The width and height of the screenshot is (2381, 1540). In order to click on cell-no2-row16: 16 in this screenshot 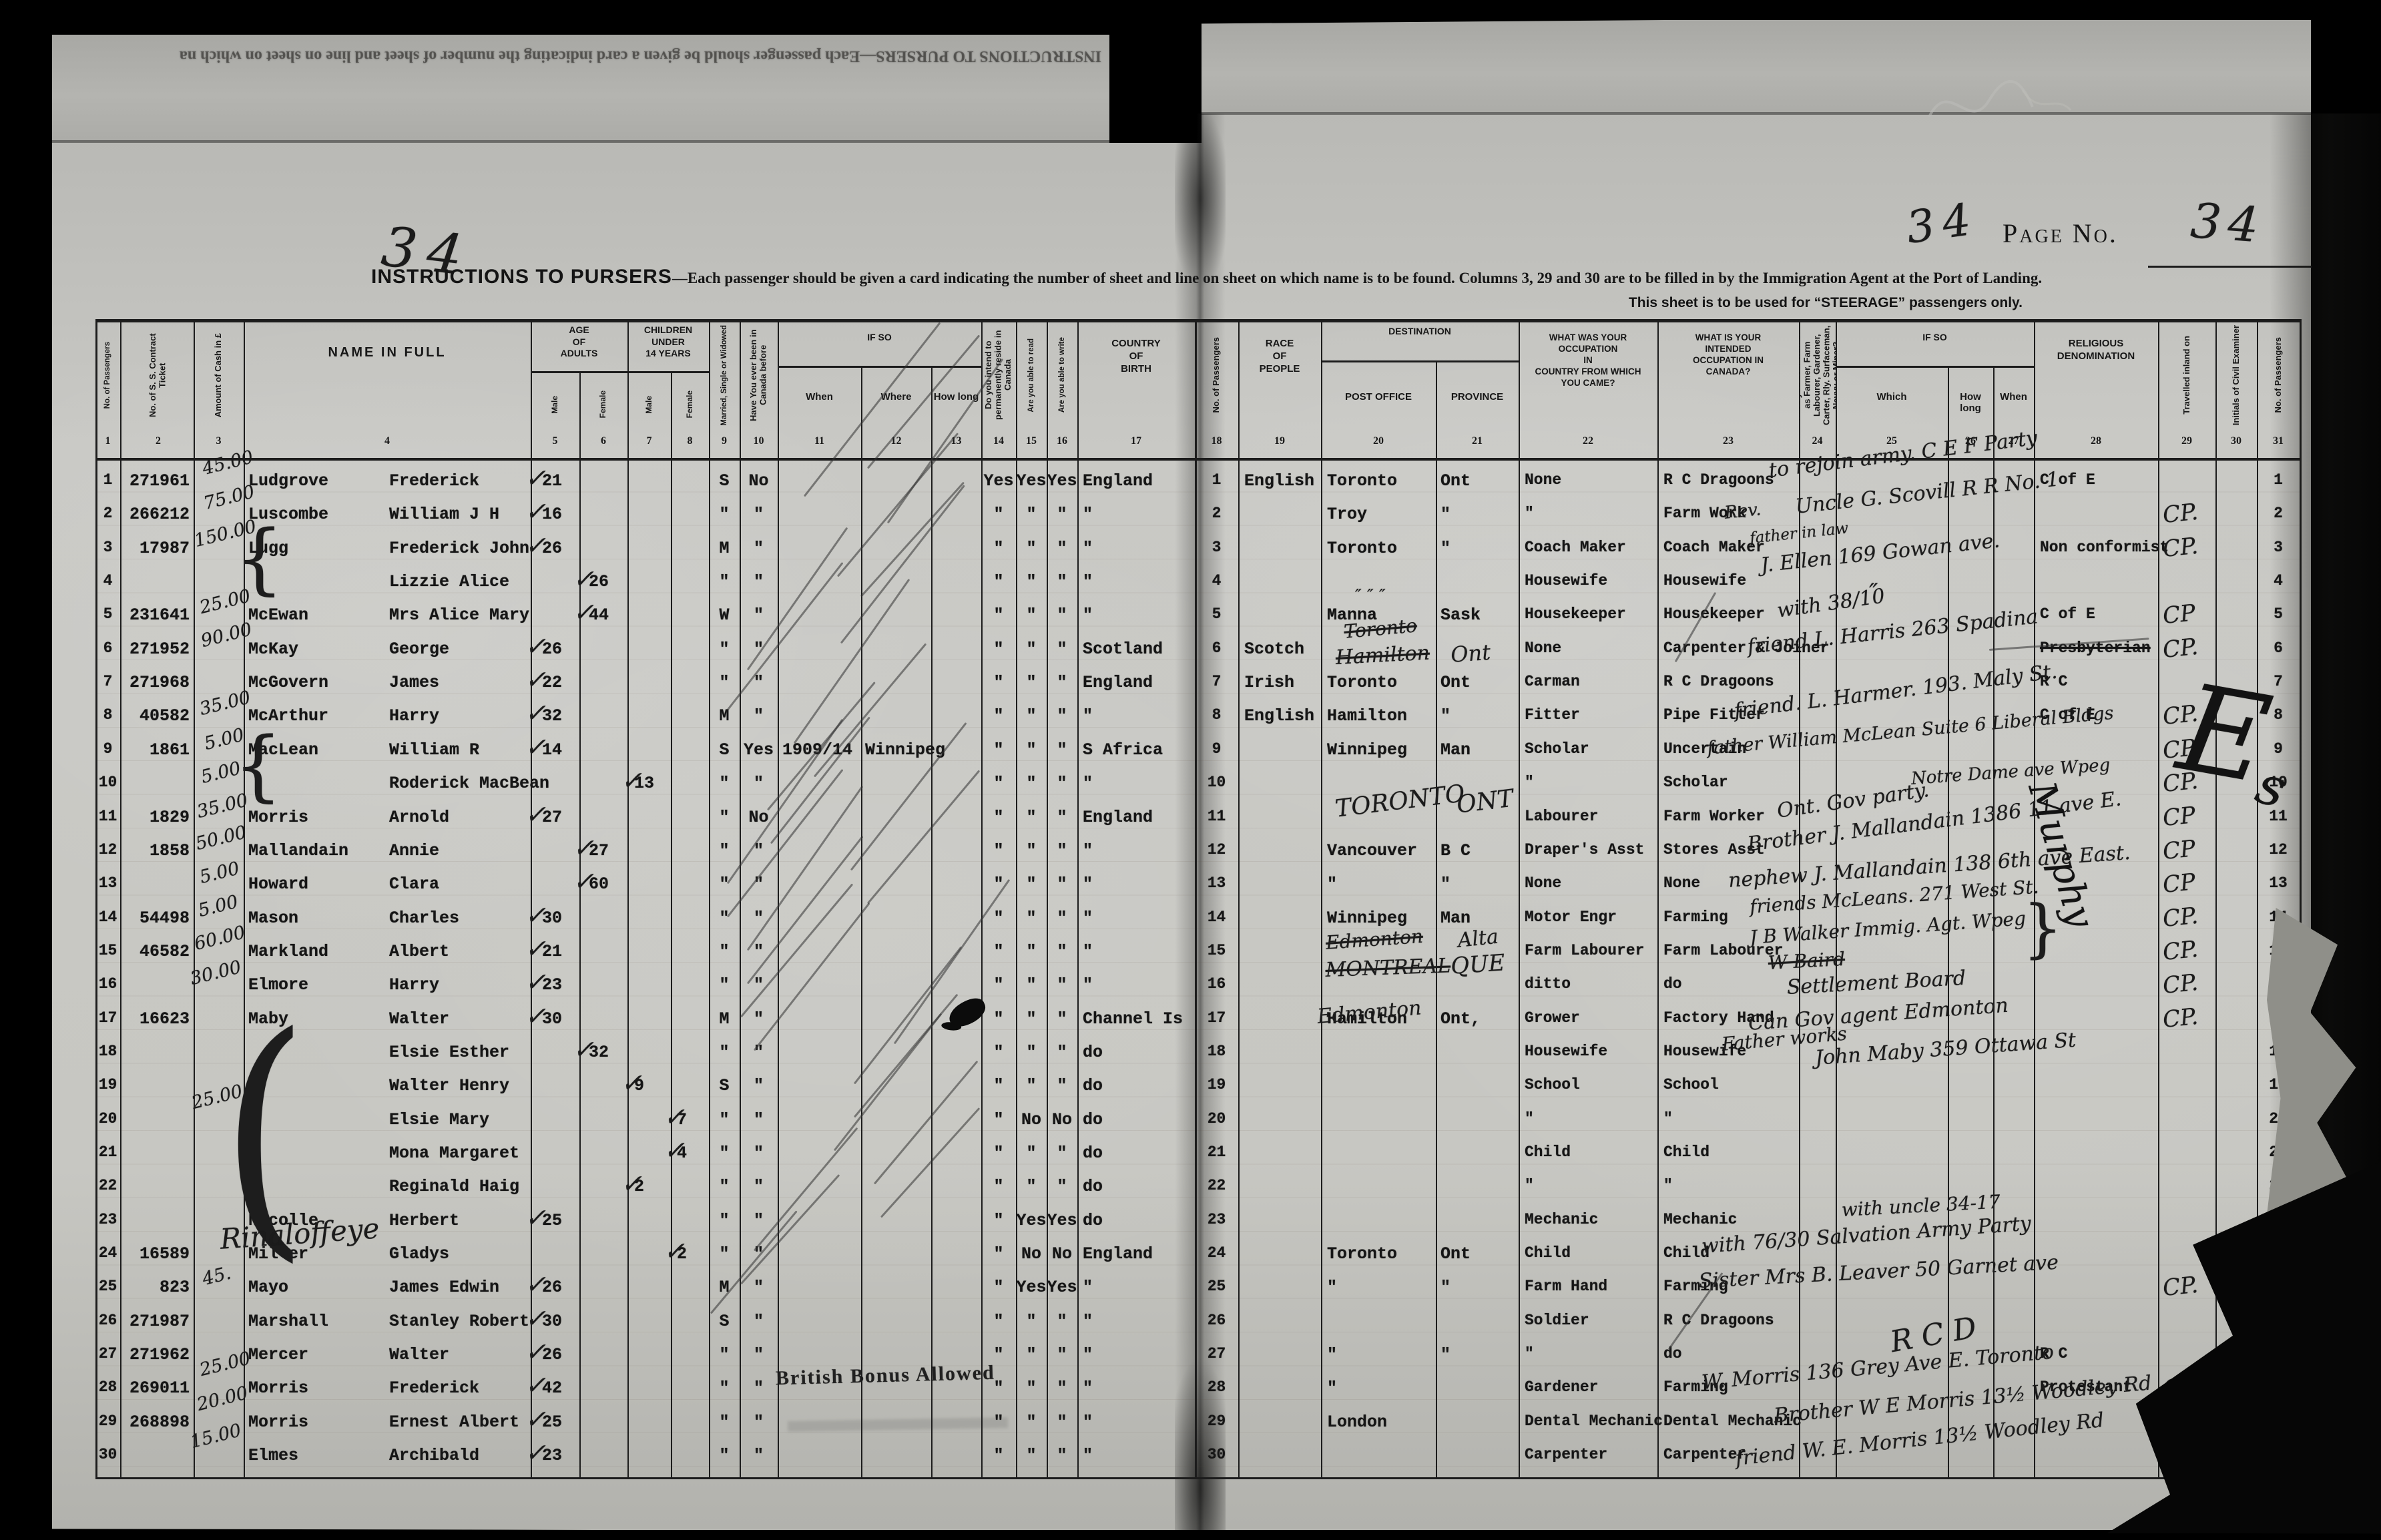, I will do `click(1216, 984)`.